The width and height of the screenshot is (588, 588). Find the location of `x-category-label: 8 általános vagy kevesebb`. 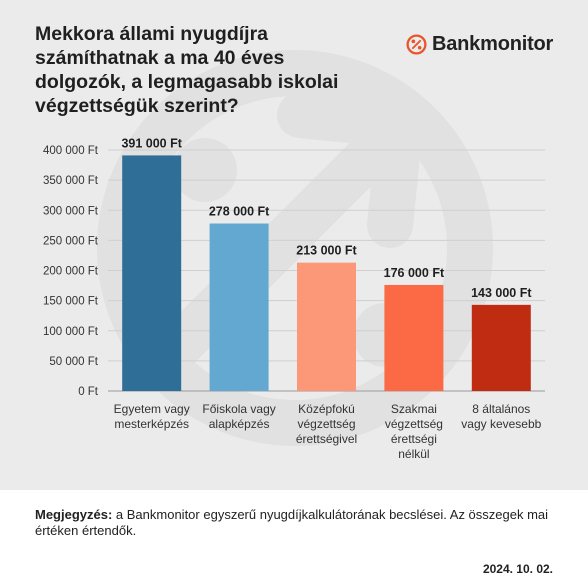

x-category-label: 8 általános vagy kevesebb is located at coordinates (501, 416).